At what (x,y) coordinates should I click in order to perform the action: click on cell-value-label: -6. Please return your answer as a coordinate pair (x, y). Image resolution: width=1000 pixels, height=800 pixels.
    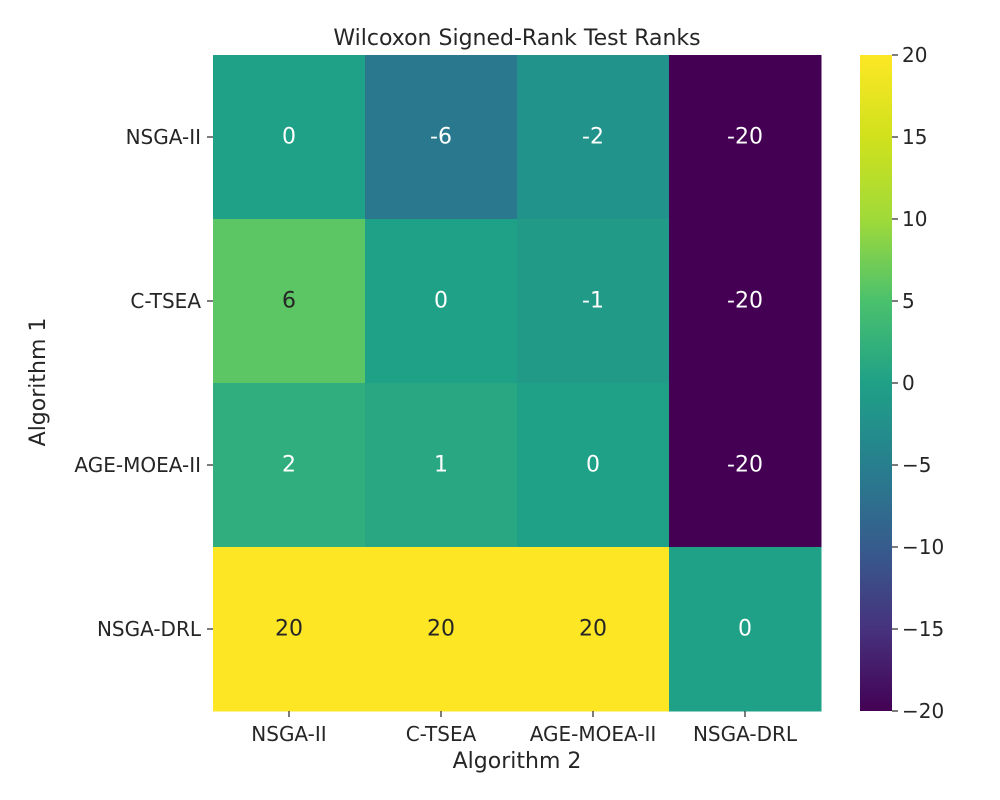
    Looking at the image, I should click on (441, 137).